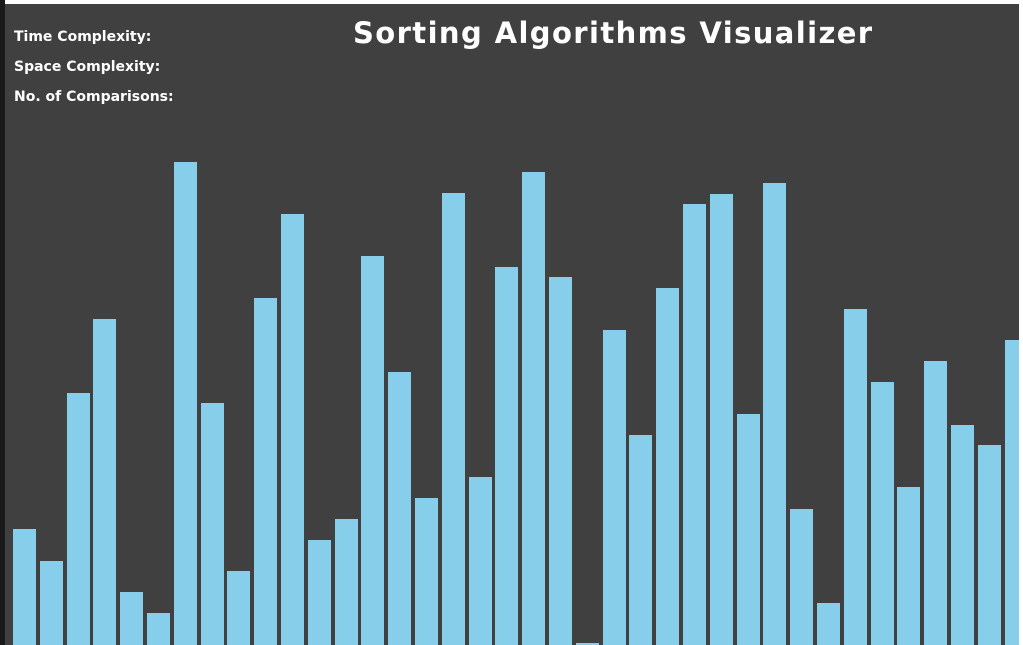 The width and height of the screenshot is (1023, 645). Describe the element at coordinates (511, 2) in the screenshot. I see `window-top-border` at that location.